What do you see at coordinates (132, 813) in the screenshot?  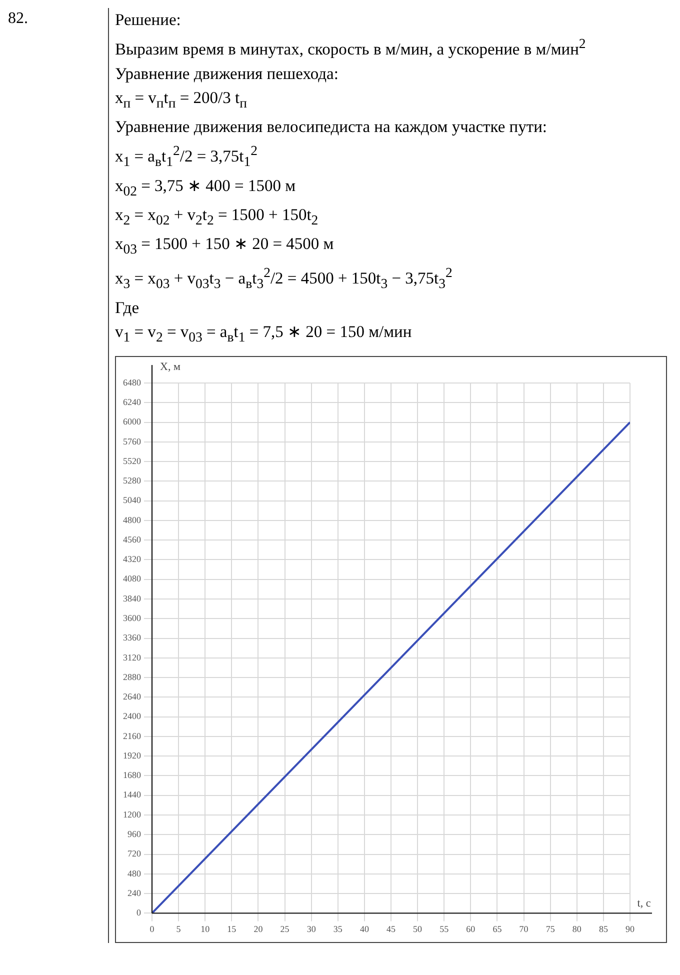 I see `y-tick-label: 1200` at bounding box center [132, 813].